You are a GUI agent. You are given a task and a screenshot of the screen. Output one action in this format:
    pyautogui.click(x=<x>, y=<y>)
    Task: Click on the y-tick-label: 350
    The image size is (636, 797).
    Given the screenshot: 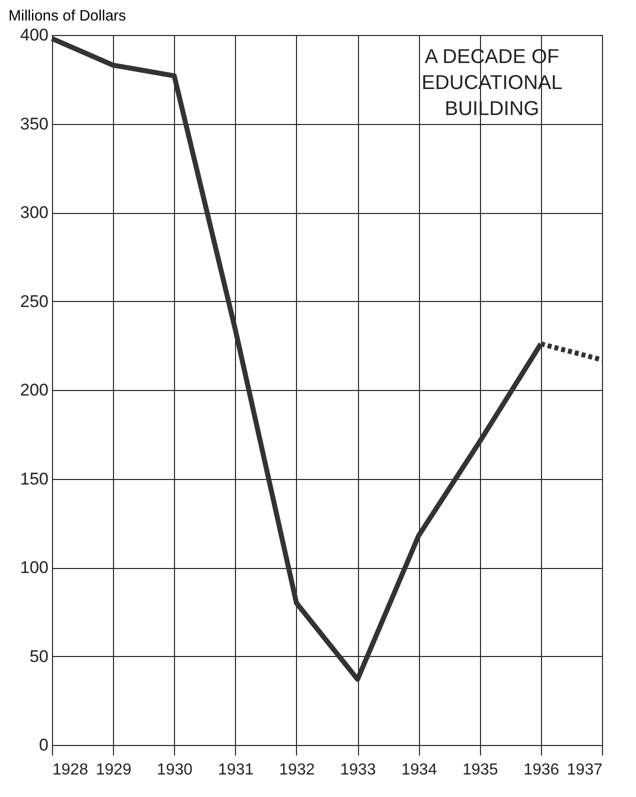 What is the action you would take?
    pyautogui.click(x=34, y=124)
    